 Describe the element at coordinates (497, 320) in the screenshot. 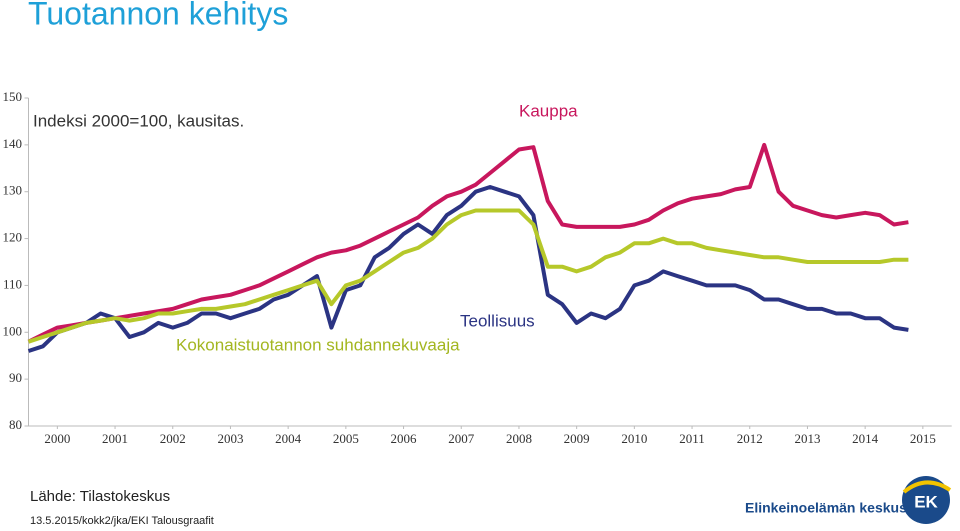

I see `series-label: Teollisuus` at that location.